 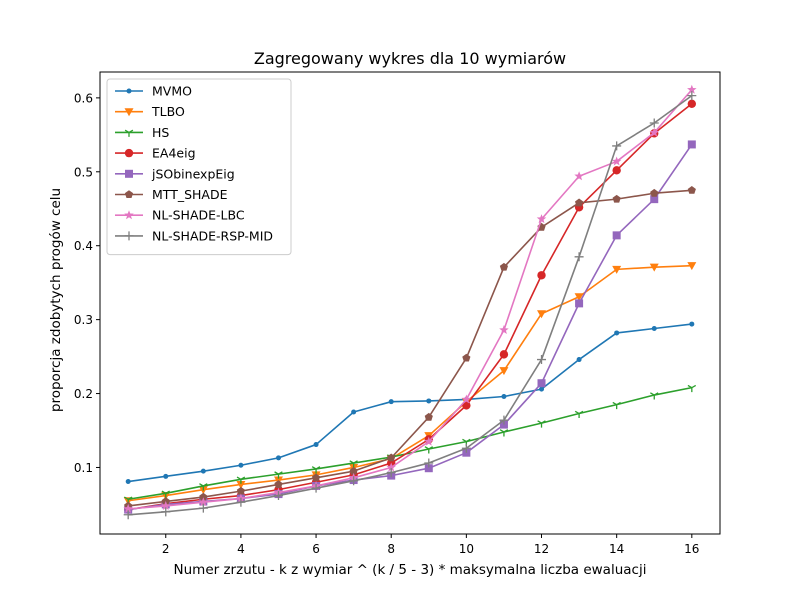 I want to click on y-tick-label: 0.5, so click(x=83, y=172).